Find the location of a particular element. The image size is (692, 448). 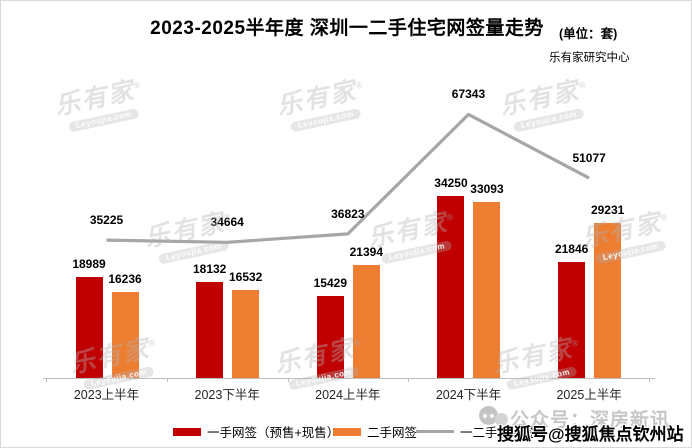

sohu-watermark: 搜狐号@搜狐焦点钦州站 is located at coordinates (590, 434).